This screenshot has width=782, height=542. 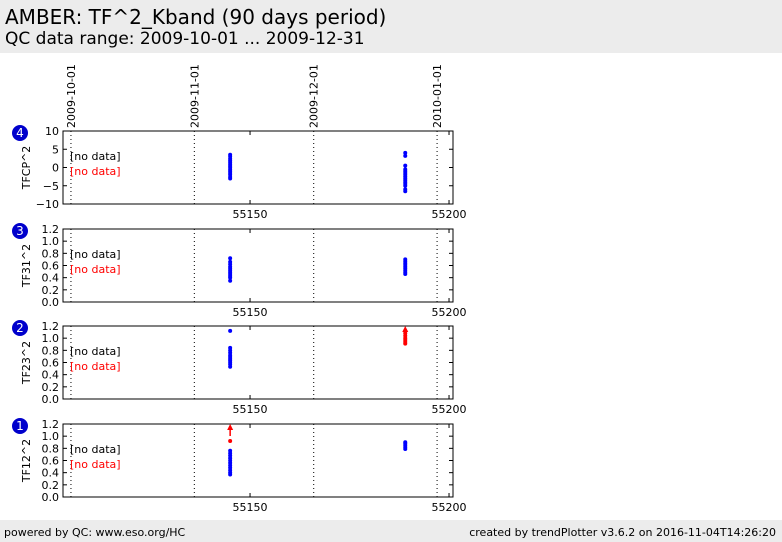 What do you see at coordinates (55, 149) in the screenshot?
I see `y-tick-label: 5` at bounding box center [55, 149].